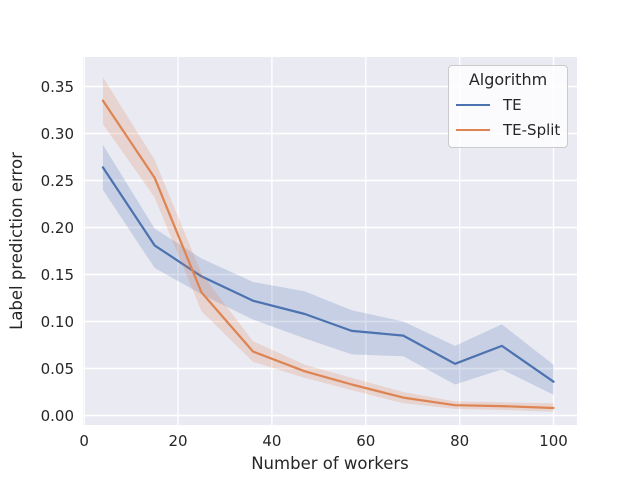 The image size is (640, 480). What do you see at coordinates (57, 227) in the screenshot?
I see `y-tick-label: 0.20` at bounding box center [57, 227].